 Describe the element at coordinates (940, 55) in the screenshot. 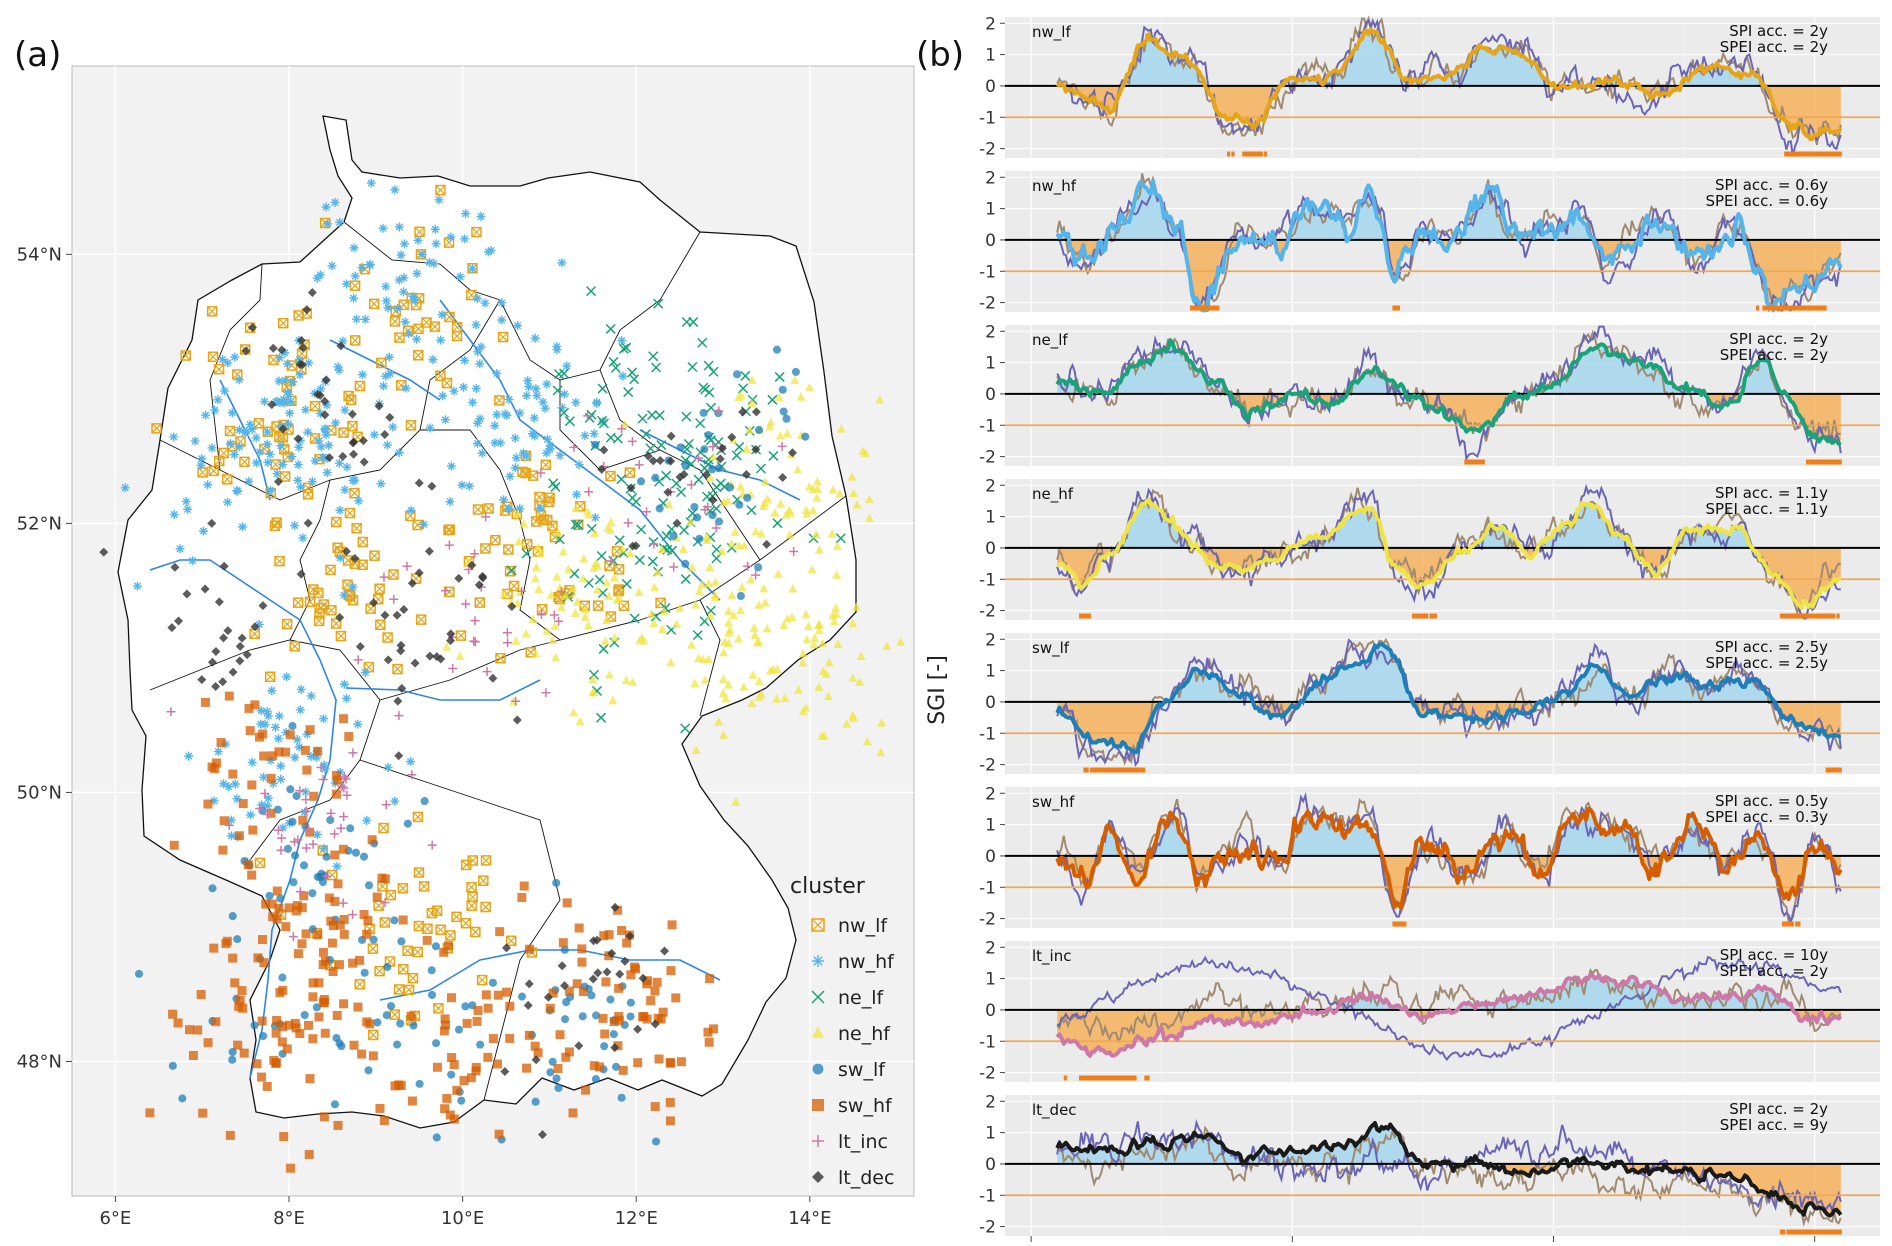

I see `panel-b-label: (b)` at that location.